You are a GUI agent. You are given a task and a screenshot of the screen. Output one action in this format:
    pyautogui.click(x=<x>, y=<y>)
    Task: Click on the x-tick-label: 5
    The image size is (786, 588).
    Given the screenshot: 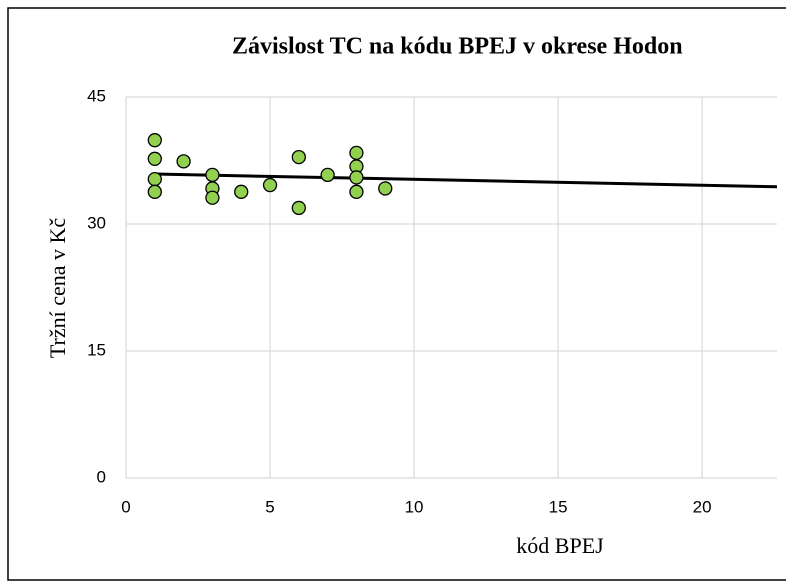 What is the action you would take?
    pyautogui.click(x=269, y=506)
    